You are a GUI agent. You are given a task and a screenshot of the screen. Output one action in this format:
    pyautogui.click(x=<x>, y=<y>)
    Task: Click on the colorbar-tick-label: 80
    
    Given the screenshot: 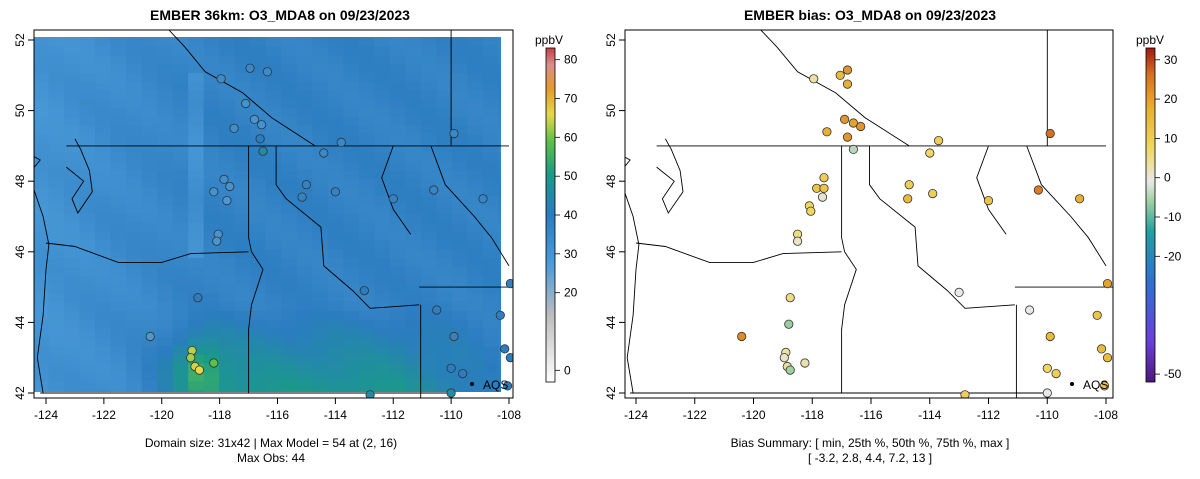 What is the action you would take?
    pyautogui.click(x=571, y=60)
    